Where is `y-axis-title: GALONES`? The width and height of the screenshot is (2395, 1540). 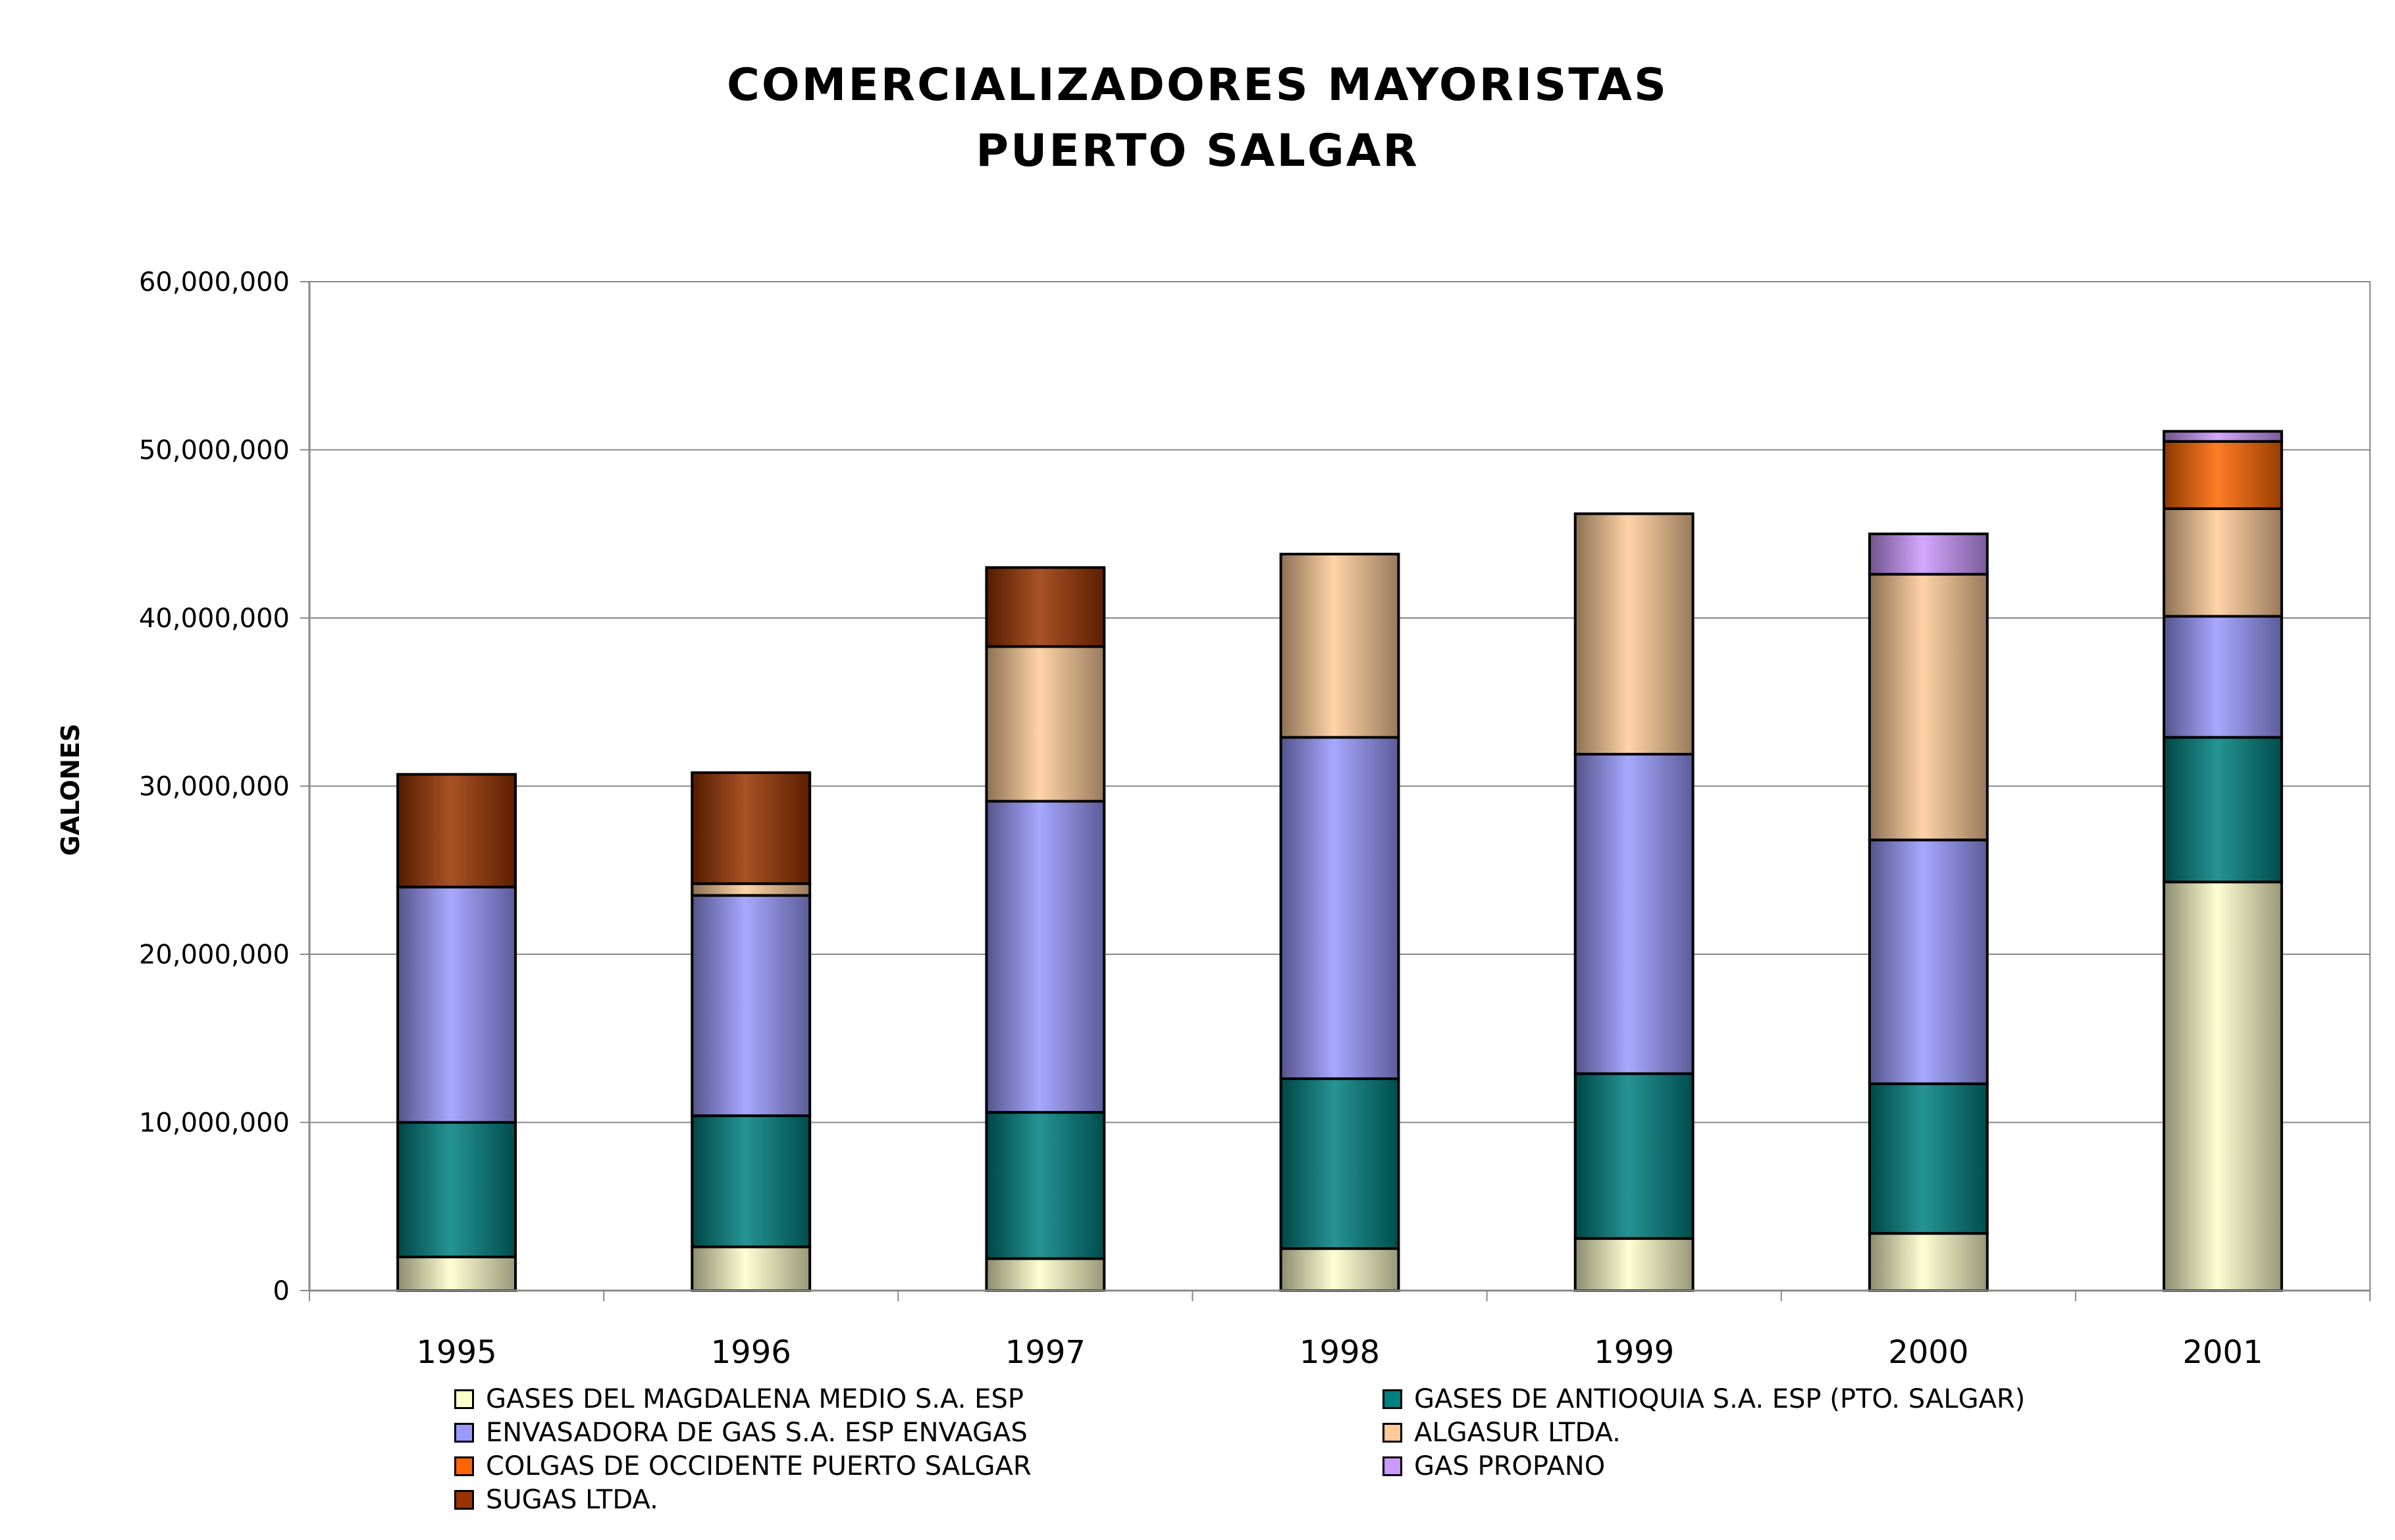 y-axis-title: GALONES is located at coordinates (70, 790).